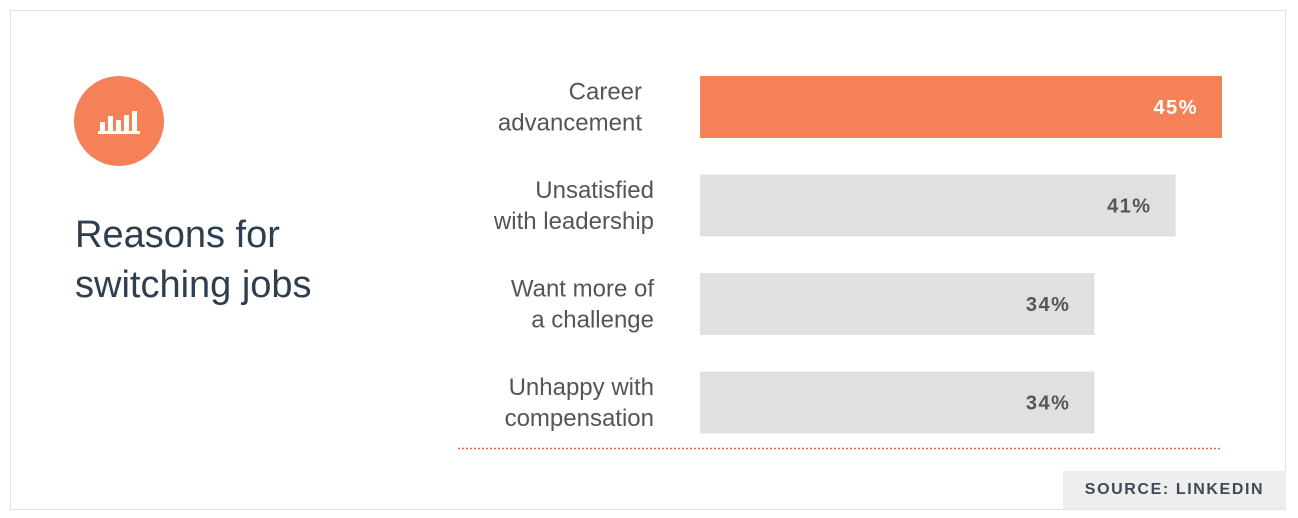 The width and height of the screenshot is (1298, 518). Describe the element at coordinates (581, 387) in the screenshot. I see `category-label-line: Unhappy with` at that location.